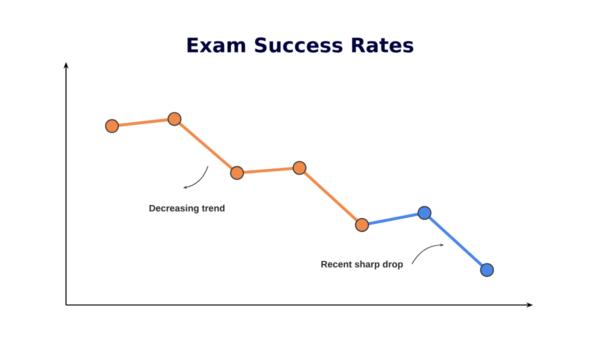 The image size is (600, 343). What do you see at coordinates (301, 45) in the screenshot?
I see `chart-title: Exam Success Rates` at bounding box center [301, 45].